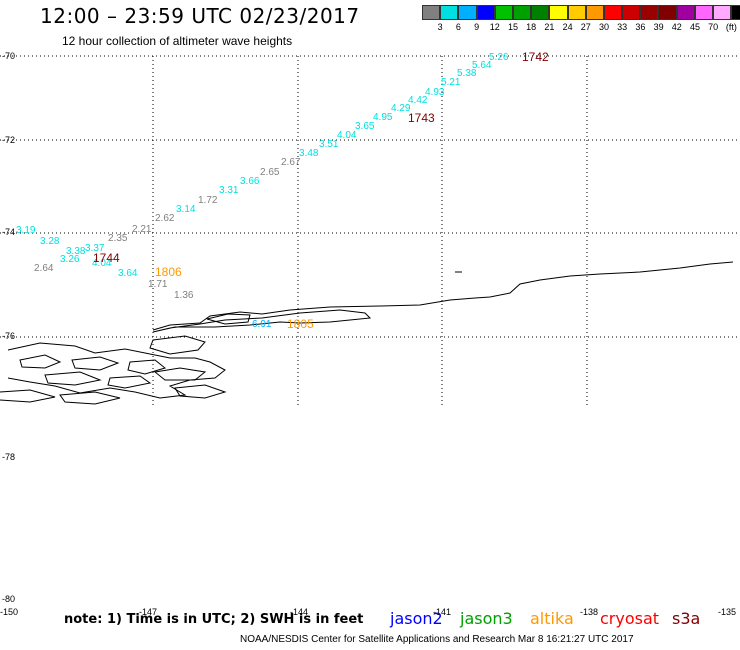 This screenshot has width=740, height=650. What do you see at coordinates (9, 457) in the screenshot?
I see `lat-label: -78` at bounding box center [9, 457].